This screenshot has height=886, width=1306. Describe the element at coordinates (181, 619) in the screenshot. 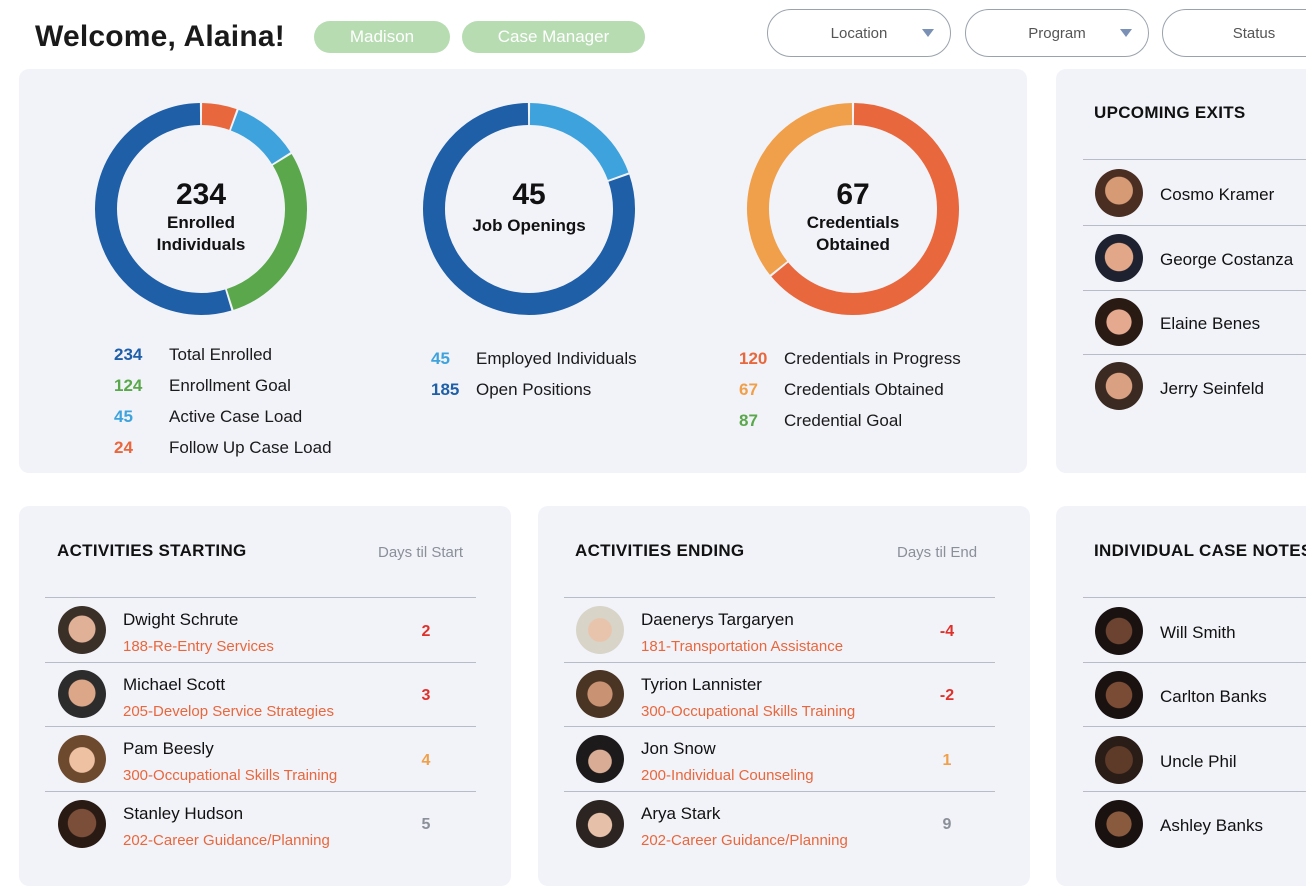

I see `activity-person-name: Dwight Schrute` at that location.